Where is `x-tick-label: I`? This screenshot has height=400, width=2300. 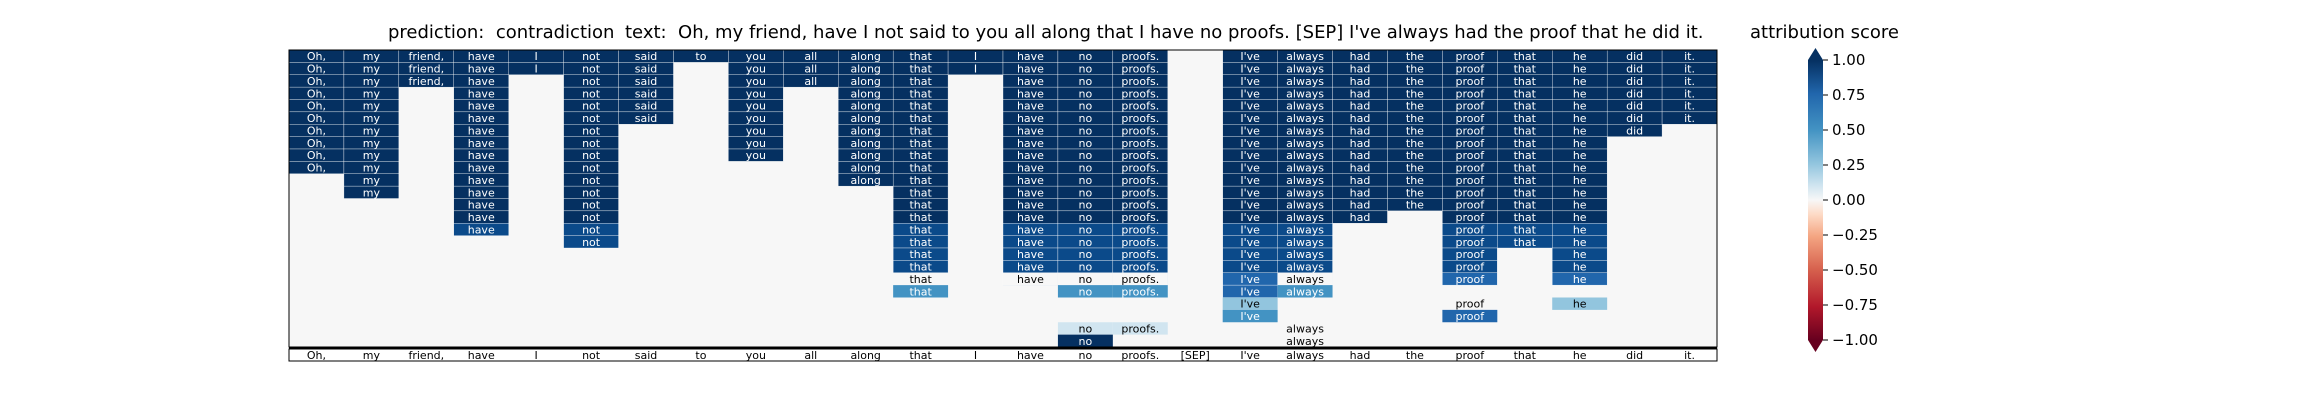
x-tick-label: I is located at coordinates (975, 355).